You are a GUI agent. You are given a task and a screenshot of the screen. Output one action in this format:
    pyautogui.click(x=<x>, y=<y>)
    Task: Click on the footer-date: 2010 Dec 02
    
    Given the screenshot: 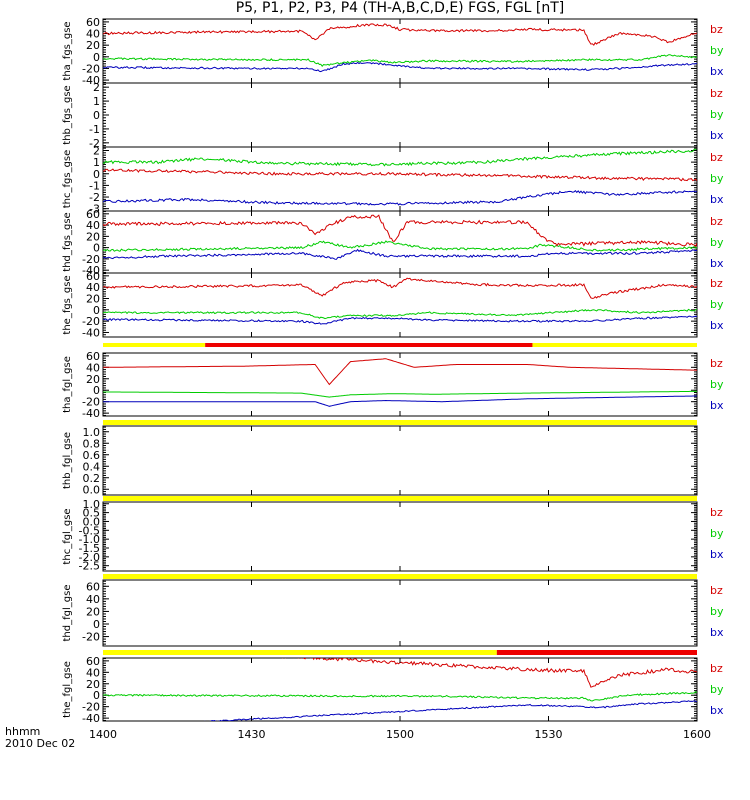 What is the action you would take?
    pyautogui.click(x=40, y=743)
    